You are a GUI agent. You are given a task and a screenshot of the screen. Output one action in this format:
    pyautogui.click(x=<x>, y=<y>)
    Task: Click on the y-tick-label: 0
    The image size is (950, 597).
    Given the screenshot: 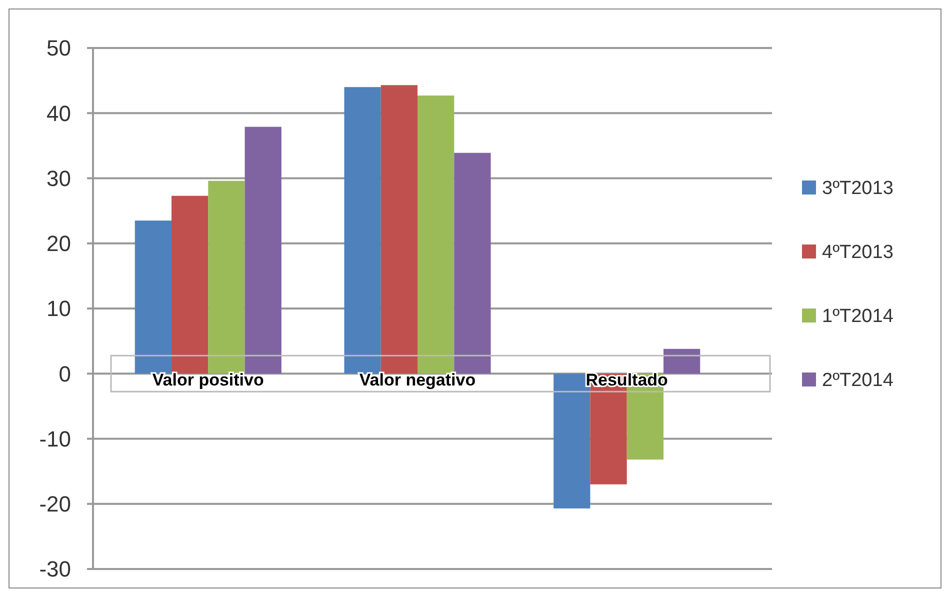 What is the action you would take?
    pyautogui.click(x=64, y=373)
    